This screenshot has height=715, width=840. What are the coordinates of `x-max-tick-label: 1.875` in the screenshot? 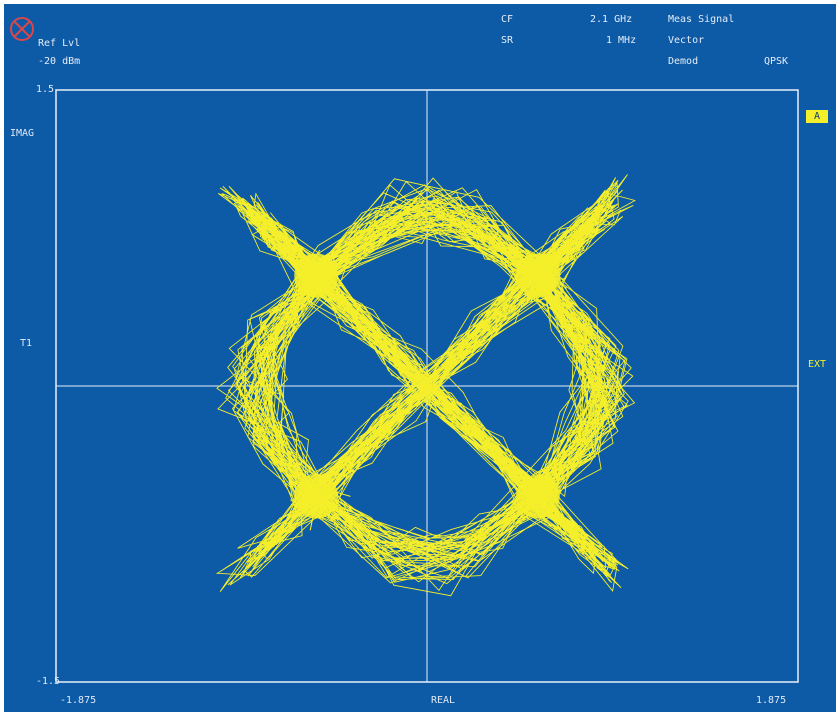 It's located at (771, 700).